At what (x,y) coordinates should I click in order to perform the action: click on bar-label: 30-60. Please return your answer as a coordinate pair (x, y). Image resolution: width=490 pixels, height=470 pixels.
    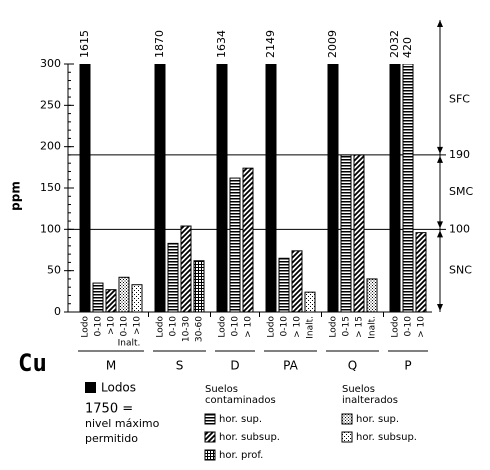
    Looking at the image, I should click on (200, 329).